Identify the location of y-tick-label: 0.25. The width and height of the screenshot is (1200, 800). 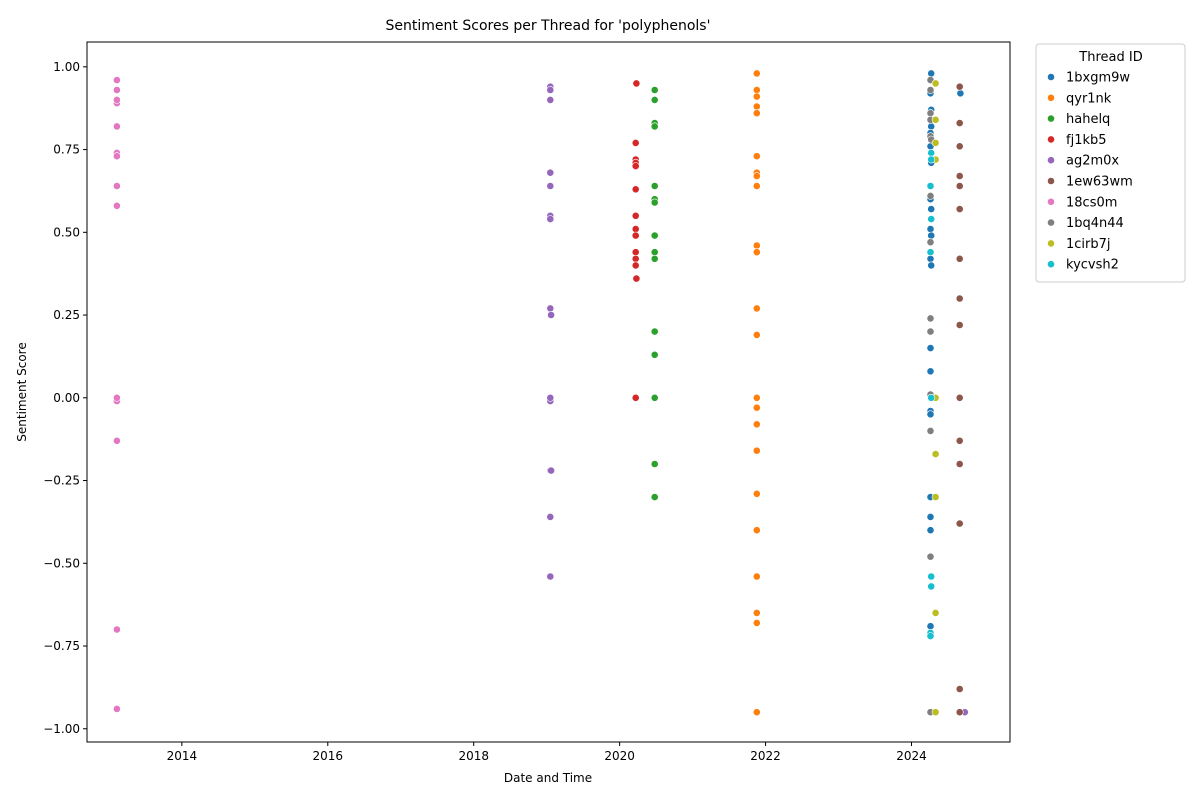
(66, 315).